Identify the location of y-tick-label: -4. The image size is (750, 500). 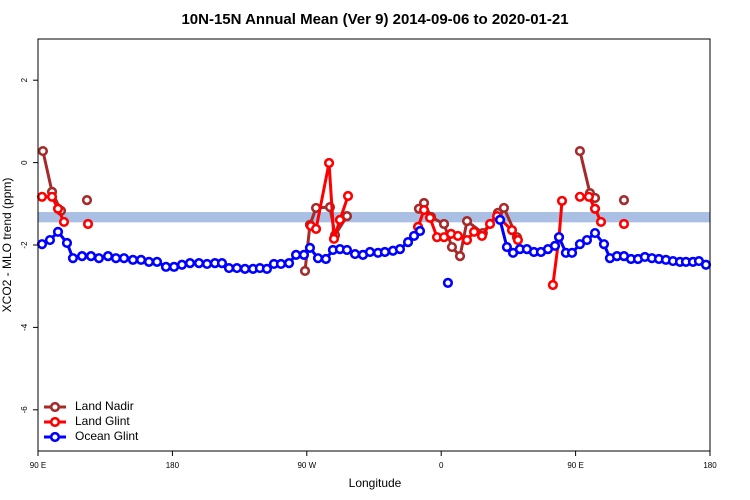
(24, 327).